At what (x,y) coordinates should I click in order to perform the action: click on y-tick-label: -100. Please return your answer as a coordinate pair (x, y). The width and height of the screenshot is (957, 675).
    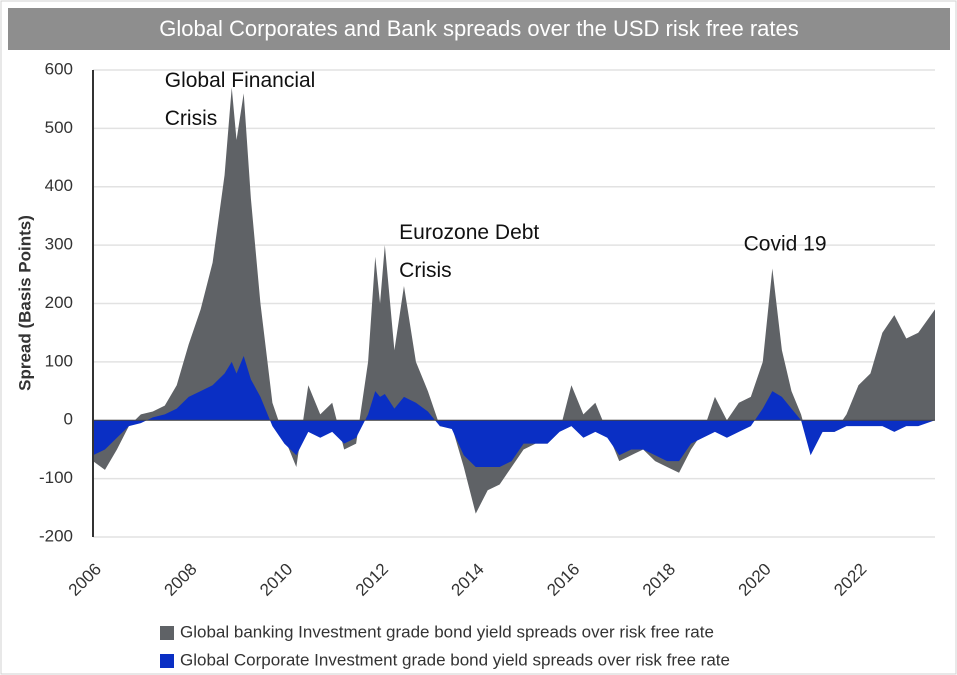
    Looking at the image, I should click on (56, 477).